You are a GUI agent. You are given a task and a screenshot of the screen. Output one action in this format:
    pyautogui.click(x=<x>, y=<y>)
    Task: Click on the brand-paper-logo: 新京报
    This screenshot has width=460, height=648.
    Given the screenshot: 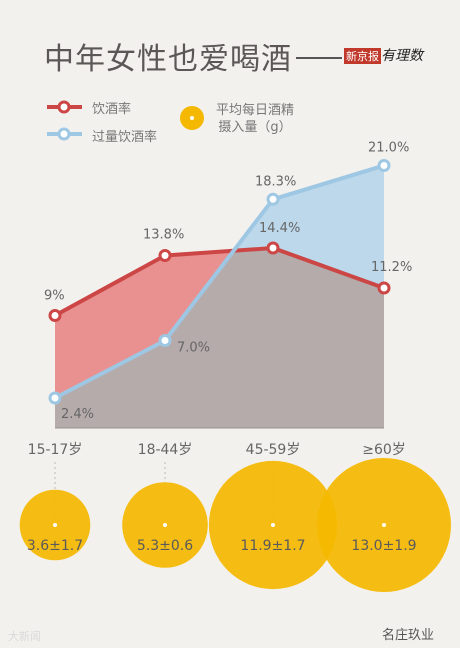 What is the action you would take?
    pyautogui.click(x=362, y=56)
    